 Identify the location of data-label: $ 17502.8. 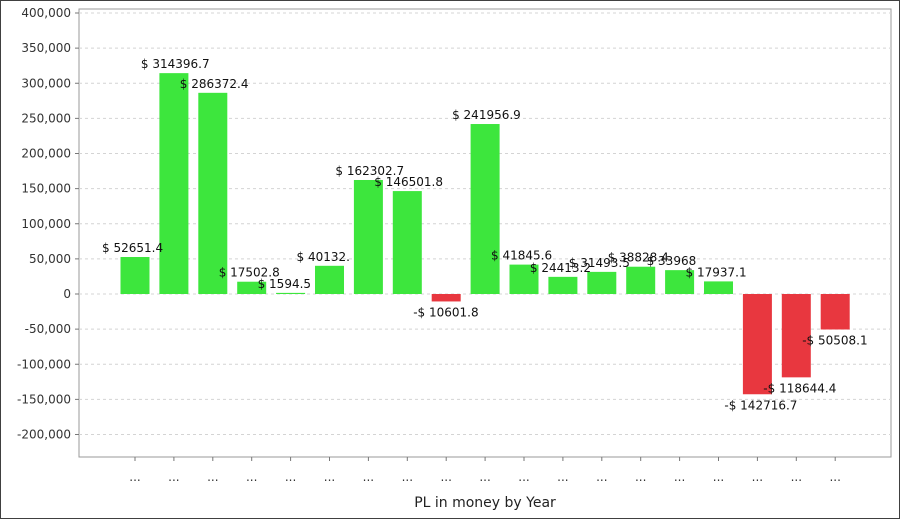
(249, 273).